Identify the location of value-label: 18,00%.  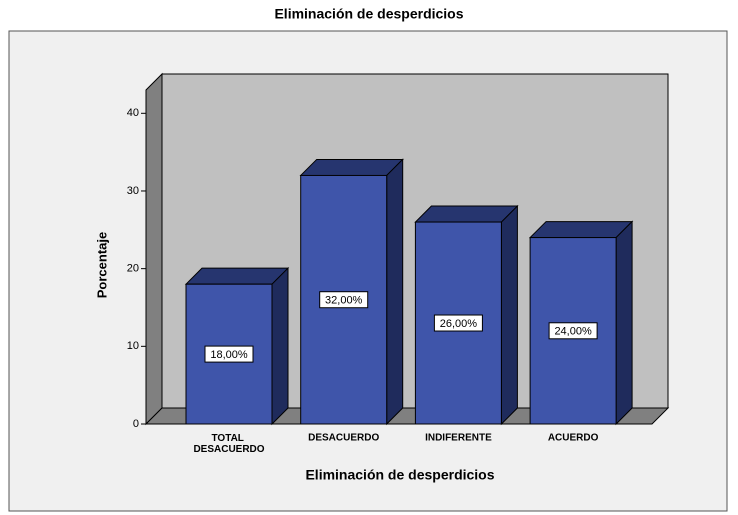
(229, 355).